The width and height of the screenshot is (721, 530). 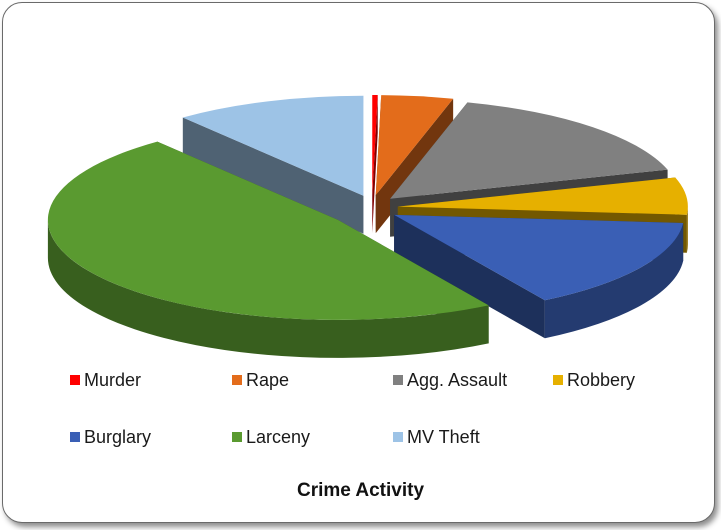 I want to click on legend-item-burglary: Burglary, so click(x=110, y=437).